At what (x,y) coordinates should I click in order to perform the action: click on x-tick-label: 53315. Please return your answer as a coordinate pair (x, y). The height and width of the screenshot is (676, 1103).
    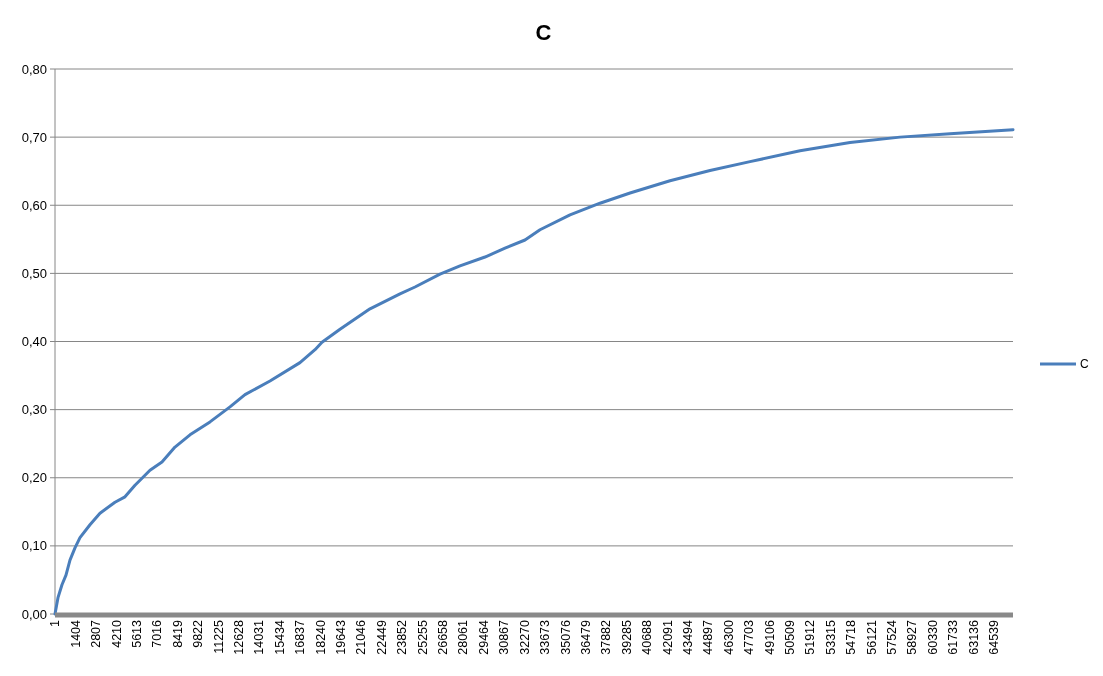
    Looking at the image, I should click on (830, 637).